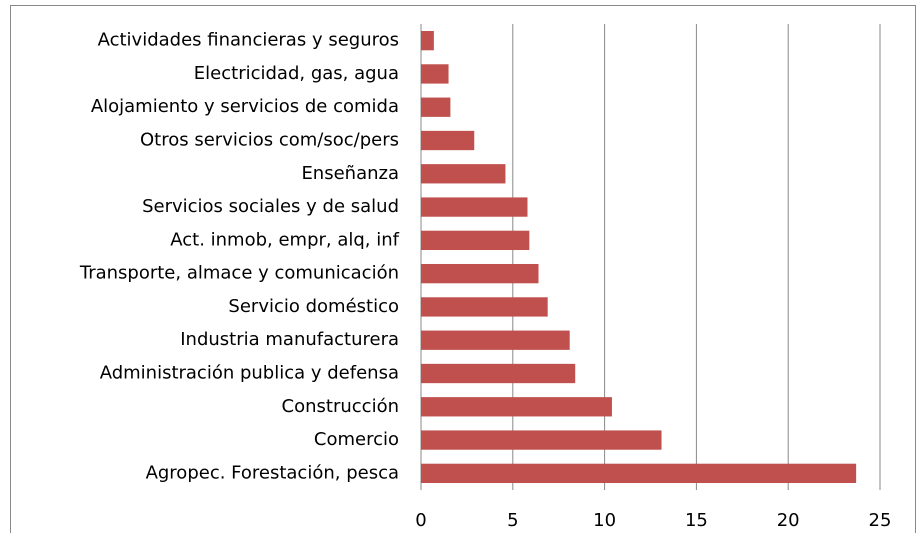 The width and height of the screenshot is (923, 533). Describe the element at coordinates (289, 339) in the screenshot. I see `y-tick-label: Industria manufacturera` at that location.